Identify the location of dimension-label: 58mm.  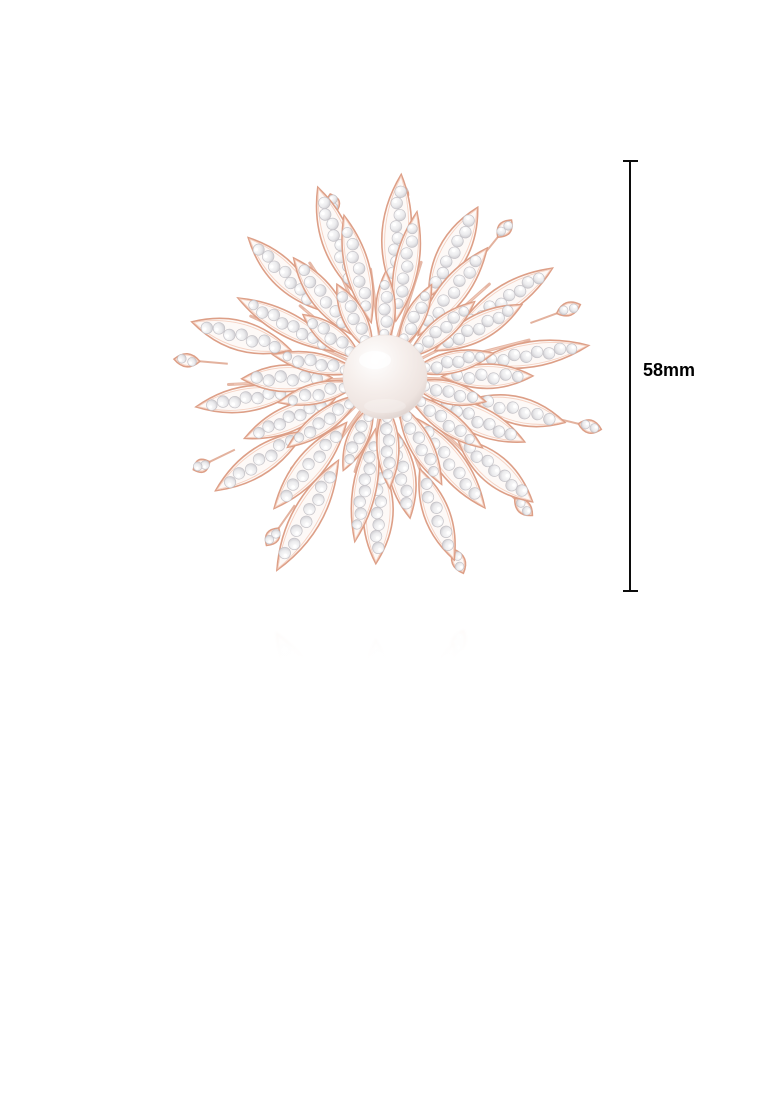
(669, 370).